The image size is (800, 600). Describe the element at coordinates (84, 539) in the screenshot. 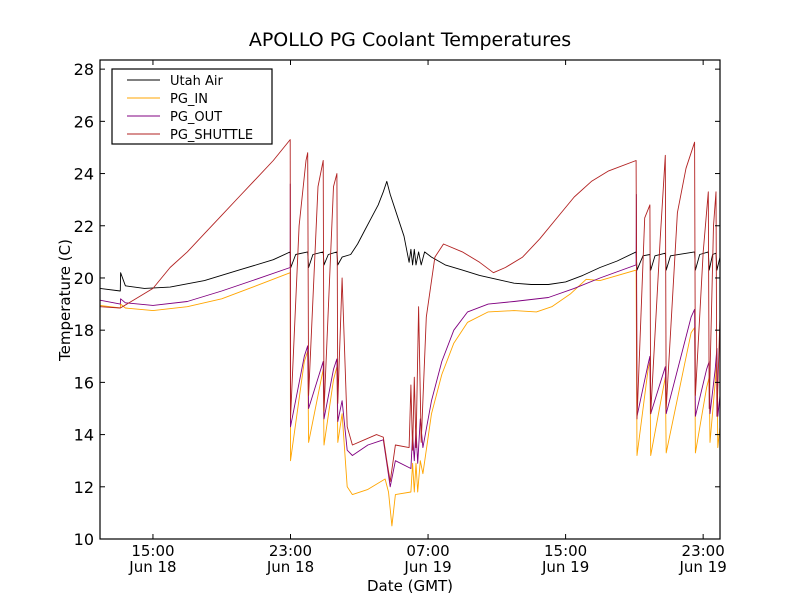

I see `y-tick-label: 10` at that location.